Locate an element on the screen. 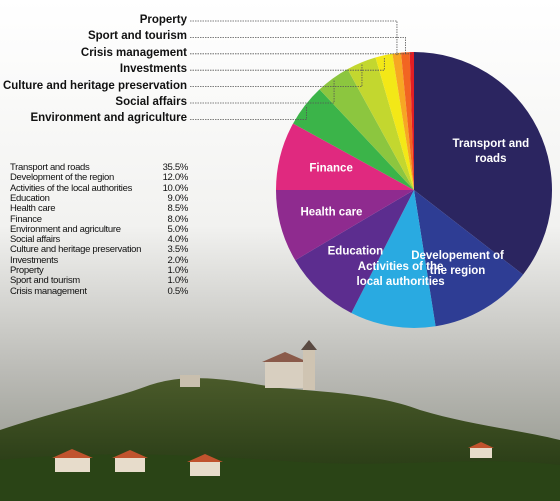  table-value: 9.0% is located at coordinates (178, 198).